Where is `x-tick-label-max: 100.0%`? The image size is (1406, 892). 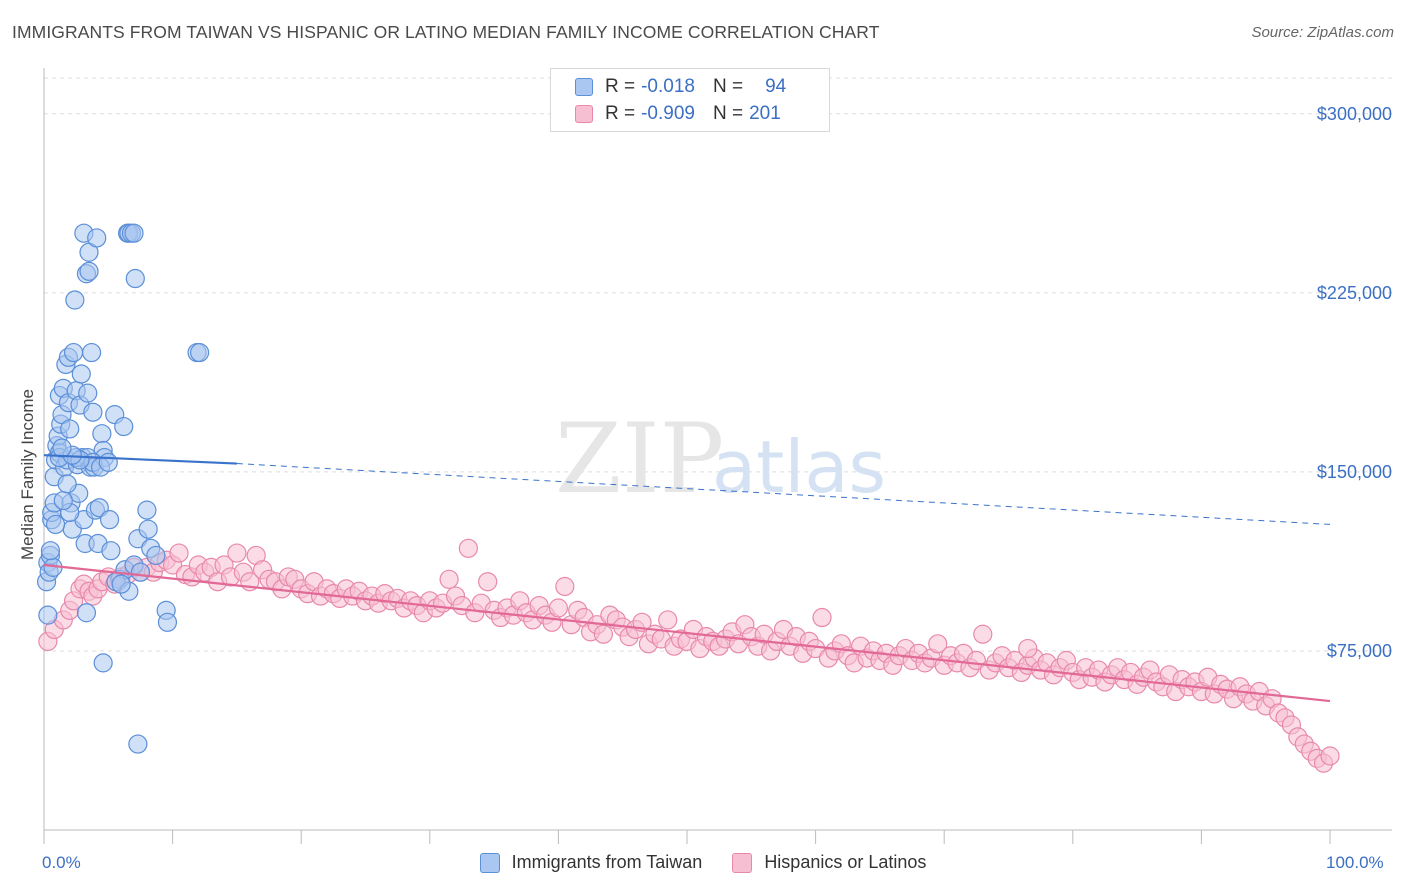
x-tick-label-max: 100.0% is located at coordinates (1355, 862).